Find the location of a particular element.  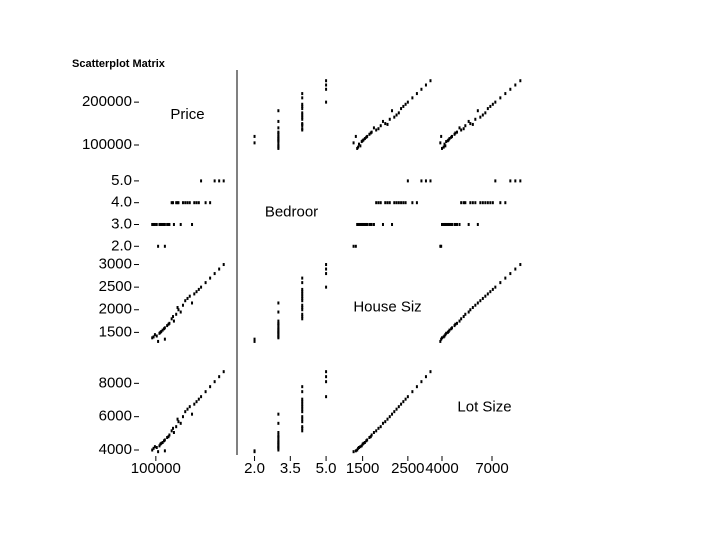

y-tick-label: 6000 is located at coordinates (115, 416).